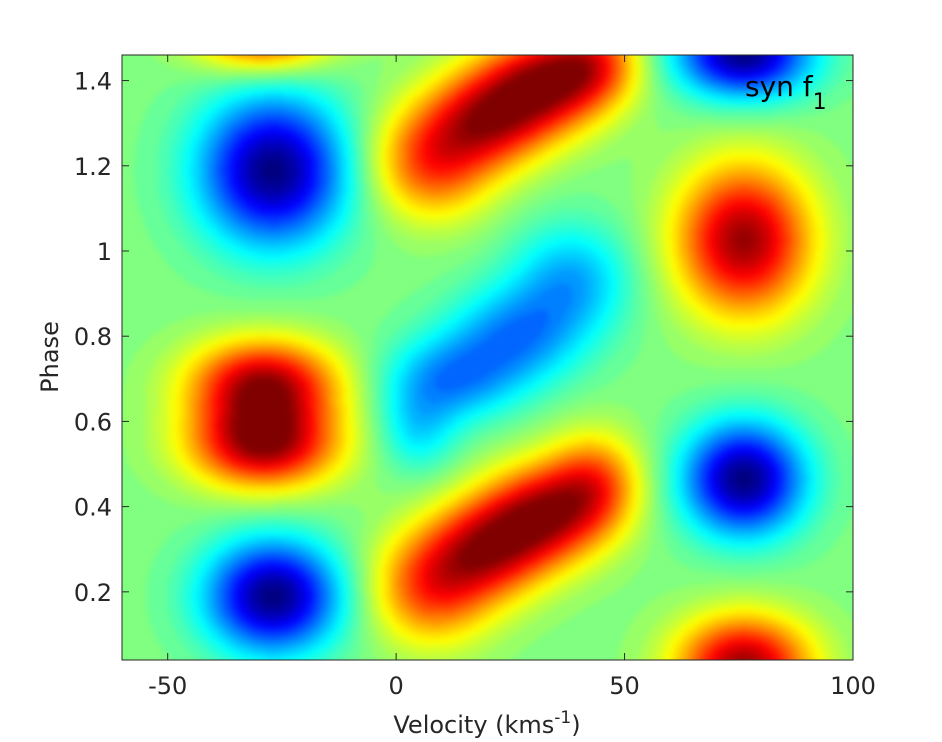 The height and width of the screenshot is (742, 942). I want to click on y-tick-label: 0.2, so click(93, 593).